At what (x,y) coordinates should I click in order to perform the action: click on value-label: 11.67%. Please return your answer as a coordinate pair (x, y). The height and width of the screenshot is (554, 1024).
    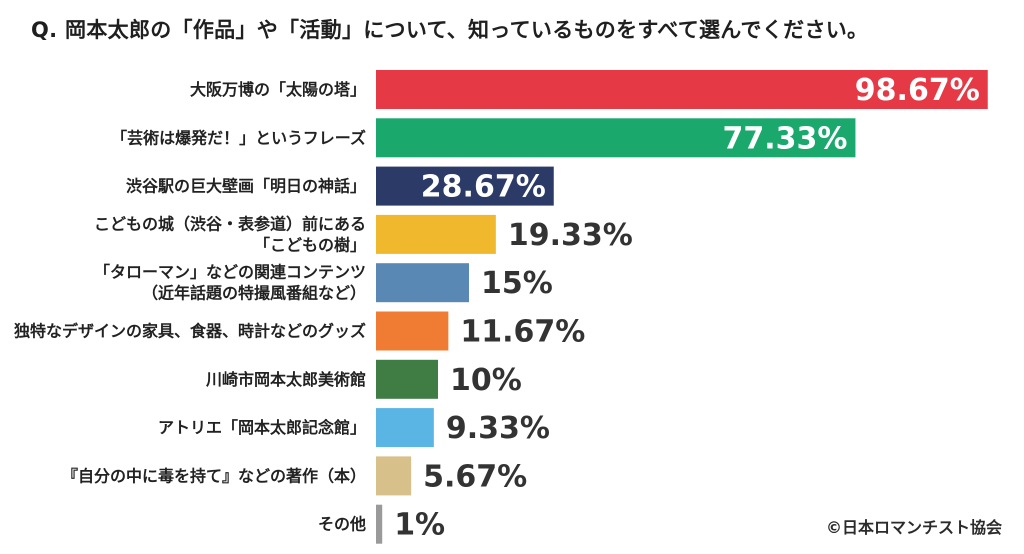
    Looking at the image, I should click on (522, 332).